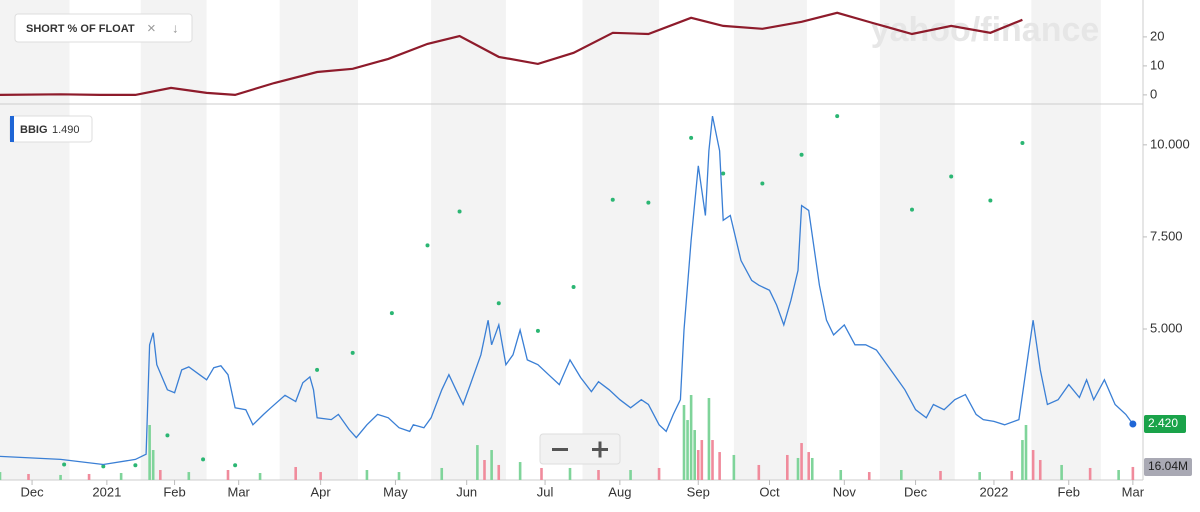 The height and width of the screenshot is (512, 1200). What do you see at coordinates (51, 129) in the screenshot?
I see `legend-price: BBIG 1.490` at bounding box center [51, 129].